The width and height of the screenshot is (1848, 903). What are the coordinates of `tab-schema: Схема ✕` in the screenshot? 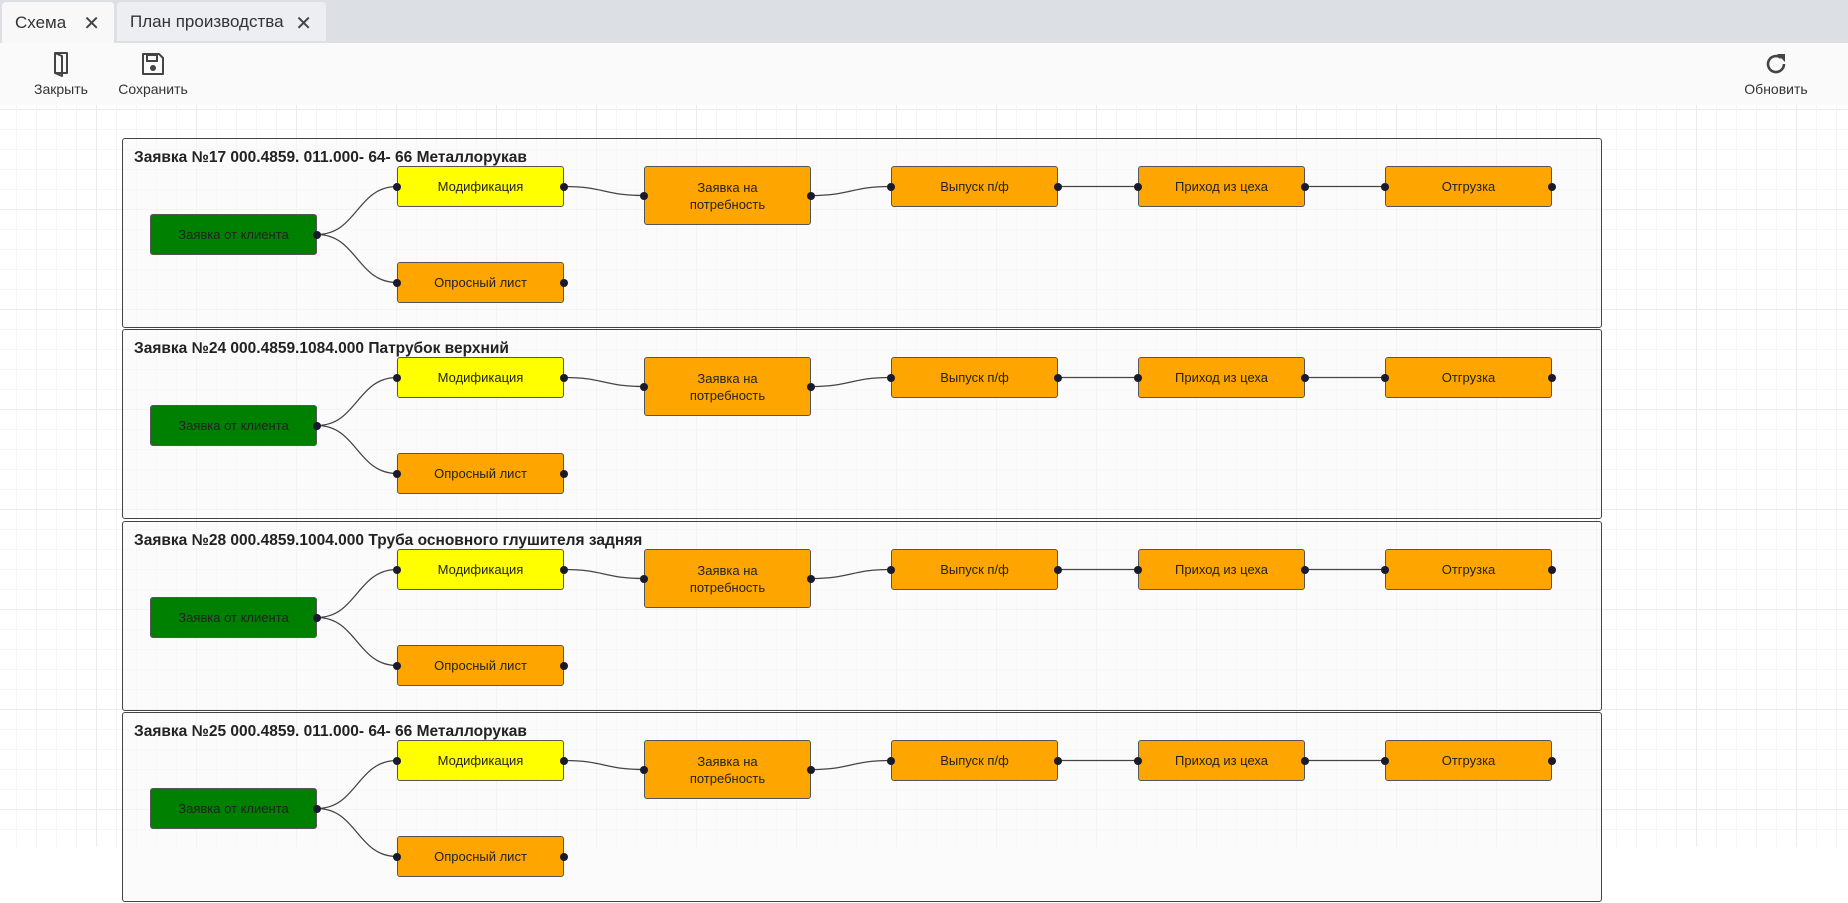 It's located at (58, 22).